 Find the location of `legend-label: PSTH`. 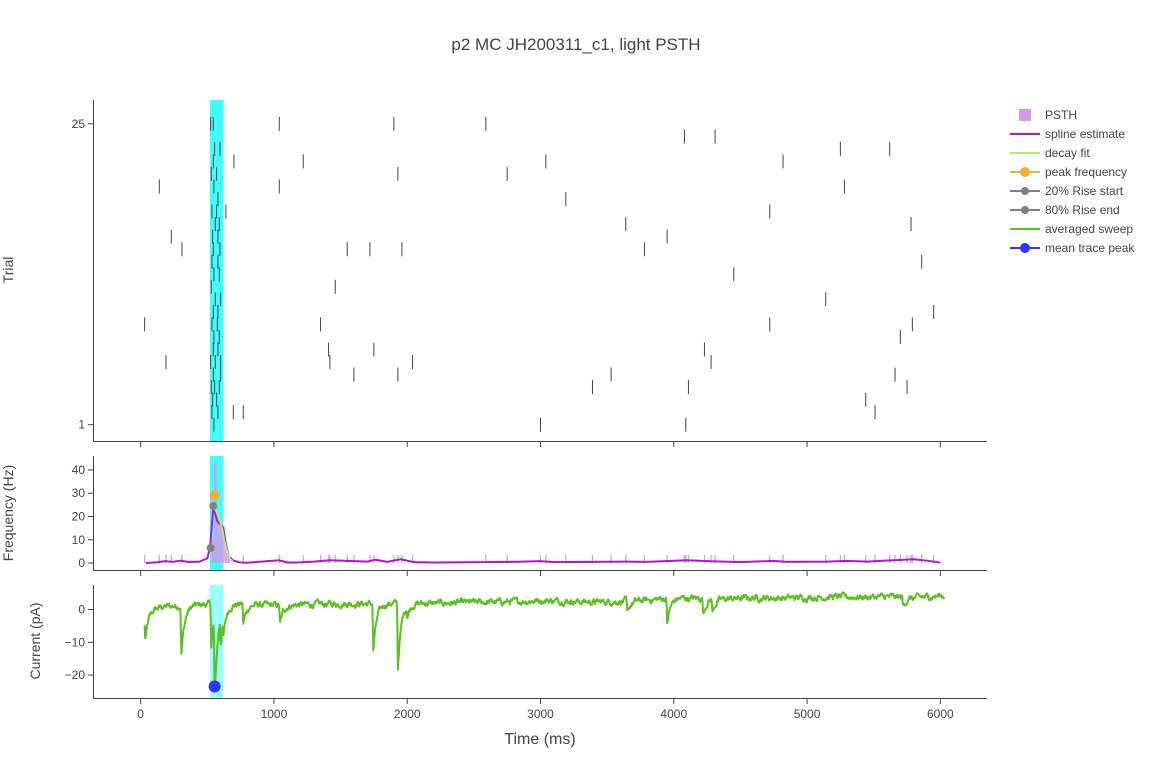

legend-label: PSTH is located at coordinates (1061, 115).